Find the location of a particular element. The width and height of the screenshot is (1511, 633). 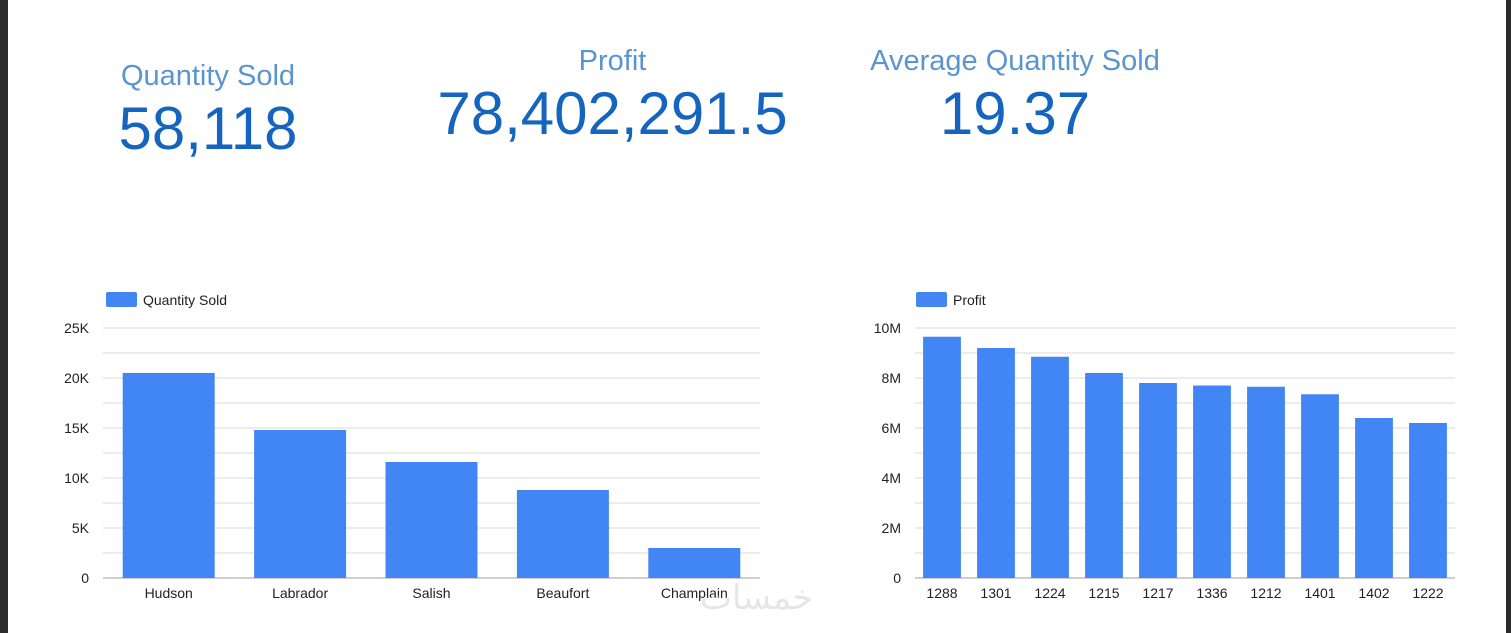

scorecard-label: Quantity Sold is located at coordinates (208, 76).